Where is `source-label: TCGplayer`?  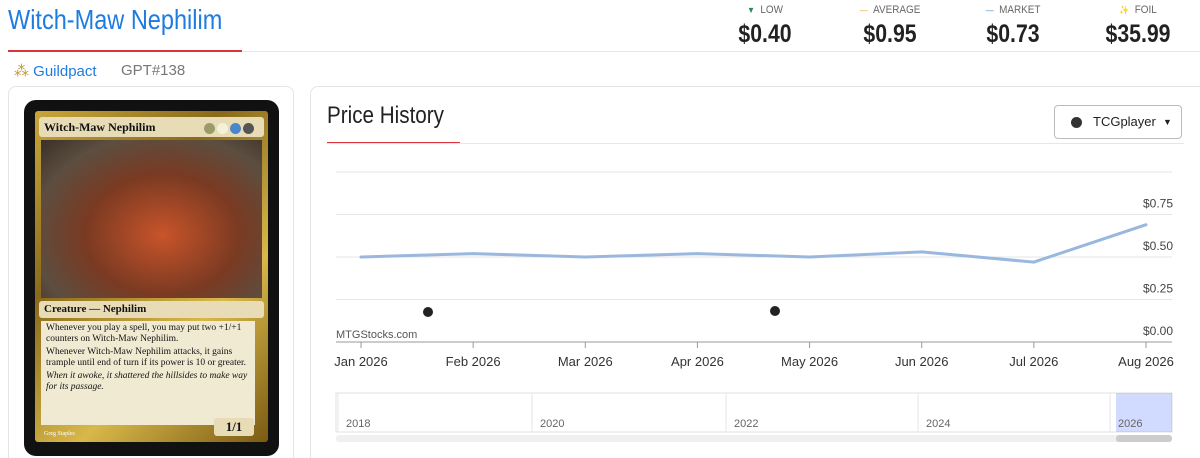 source-label: TCGplayer is located at coordinates (1124, 121).